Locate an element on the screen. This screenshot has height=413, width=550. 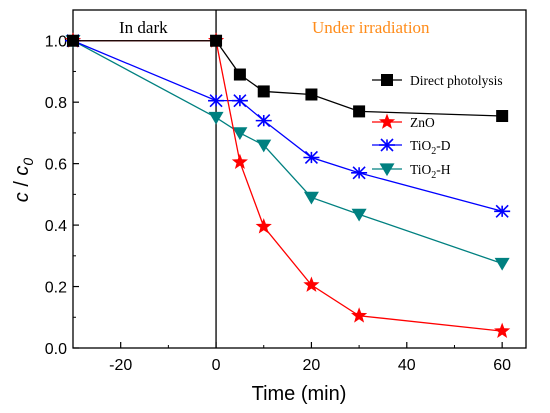
legend-marker-zno is located at coordinates (387, 121).